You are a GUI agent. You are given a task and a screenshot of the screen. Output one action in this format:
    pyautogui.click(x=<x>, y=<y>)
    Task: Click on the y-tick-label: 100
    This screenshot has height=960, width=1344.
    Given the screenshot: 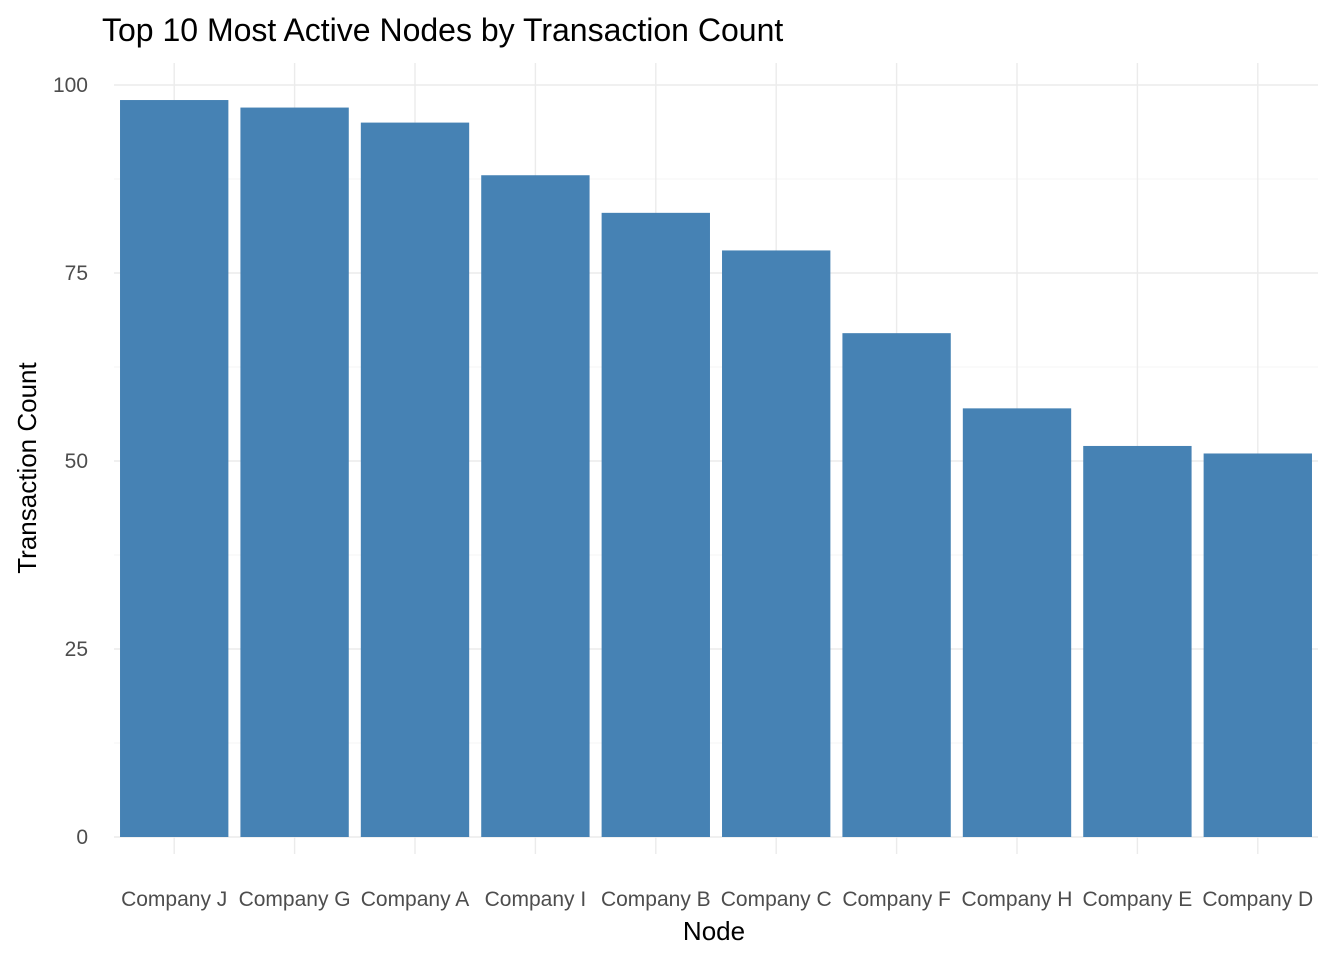 What is the action you would take?
    pyautogui.click(x=70, y=85)
    